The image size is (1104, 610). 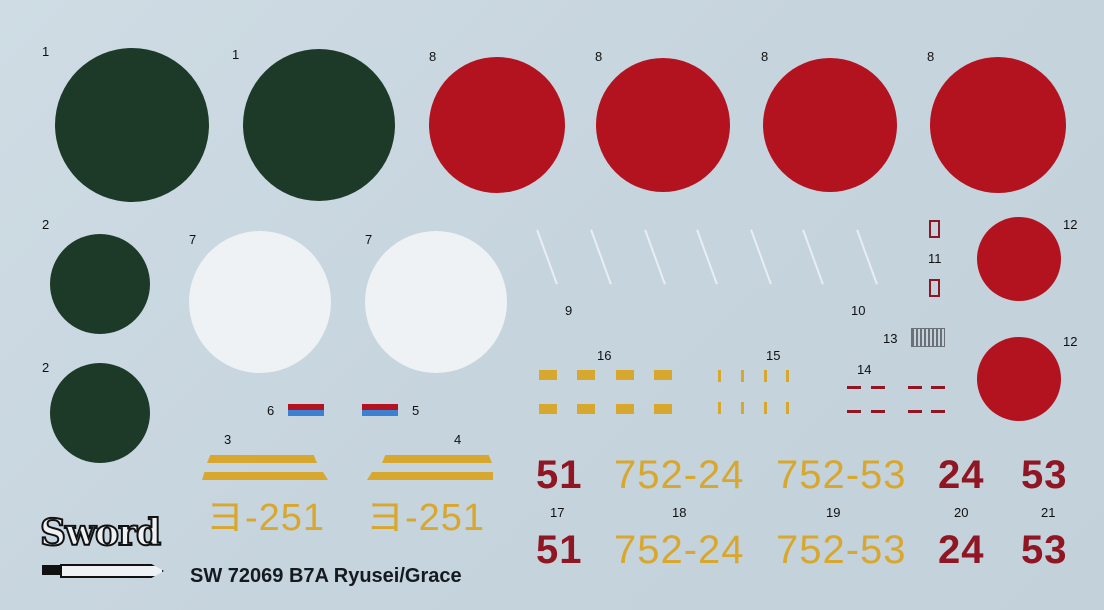 I want to click on decal-21-number: 53, so click(x=1044, y=550).